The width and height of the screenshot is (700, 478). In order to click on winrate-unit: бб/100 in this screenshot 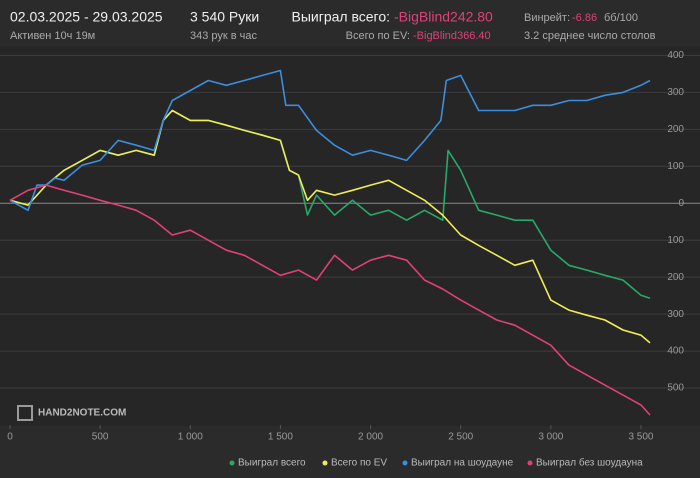, I will do `click(621, 18)`.